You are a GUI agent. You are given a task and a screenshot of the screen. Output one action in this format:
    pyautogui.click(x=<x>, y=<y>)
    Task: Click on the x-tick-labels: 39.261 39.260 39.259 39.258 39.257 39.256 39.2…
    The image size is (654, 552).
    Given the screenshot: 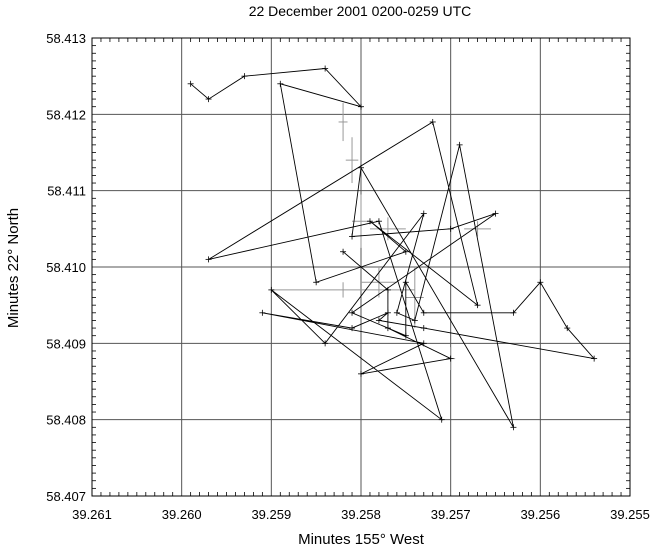 What is the action you would take?
    pyautogui.click(x=361, y=514)
    